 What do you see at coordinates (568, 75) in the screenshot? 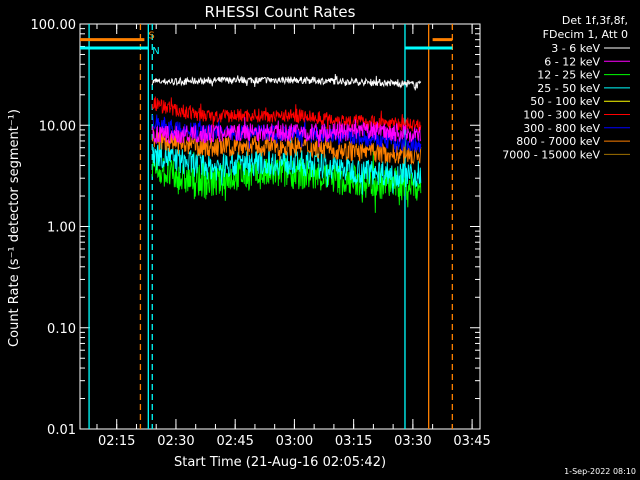
I see `legend-label: 12 - 25 keV` at bounding box center [568, 75].